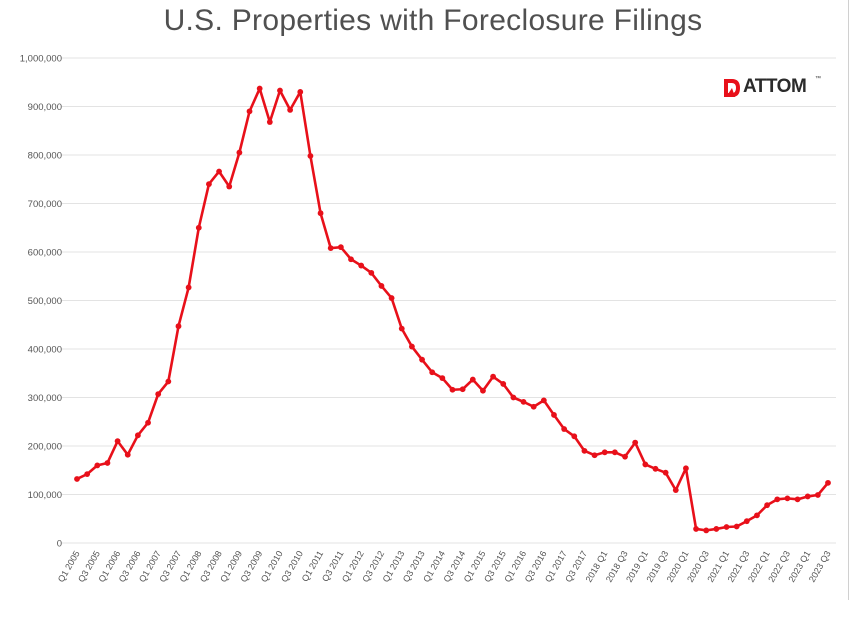 This screenshot has width=866, height=618. I want to click on y-tick-label: 800,000, so click(45, 156).